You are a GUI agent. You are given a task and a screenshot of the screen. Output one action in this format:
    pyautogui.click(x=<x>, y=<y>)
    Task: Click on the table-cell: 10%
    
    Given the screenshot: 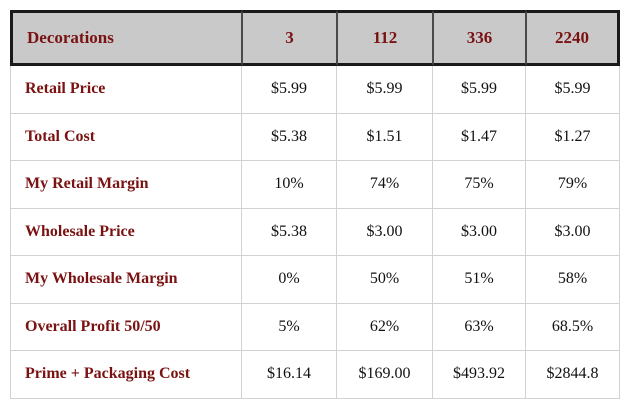 What is the action you would take?
    pyautogui.click(x=289, y=185)
    